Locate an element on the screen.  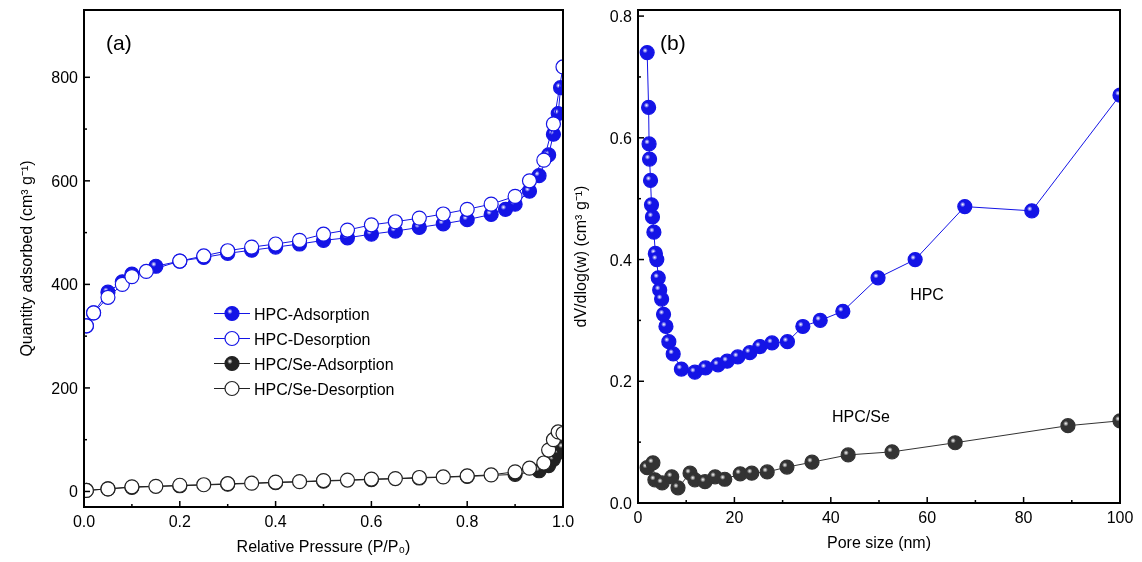
y-tick-label: 0 is located at coordinates (74, 492).